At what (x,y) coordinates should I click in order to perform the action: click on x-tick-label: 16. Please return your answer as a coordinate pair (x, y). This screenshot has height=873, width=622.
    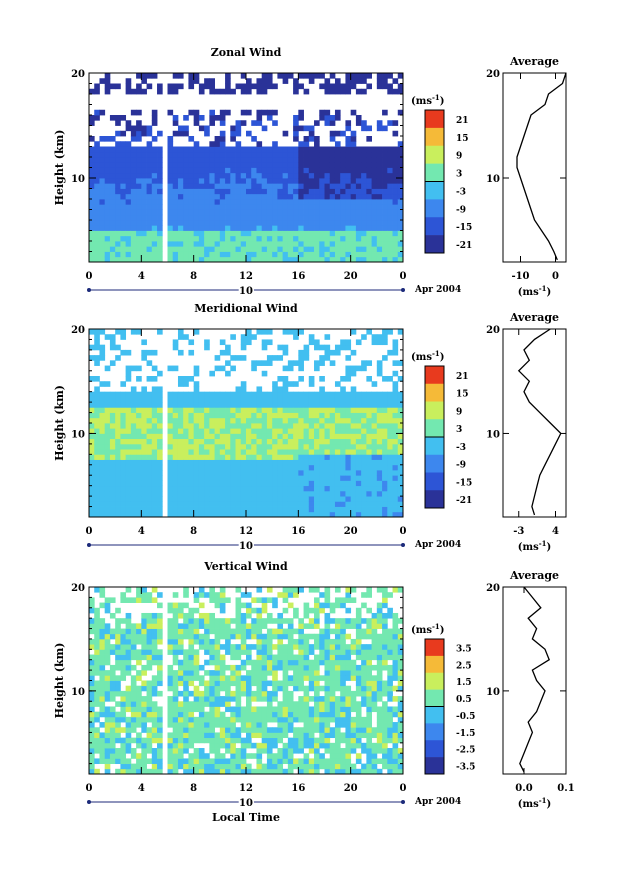
    Looking at the image, I should click on (298, 276).